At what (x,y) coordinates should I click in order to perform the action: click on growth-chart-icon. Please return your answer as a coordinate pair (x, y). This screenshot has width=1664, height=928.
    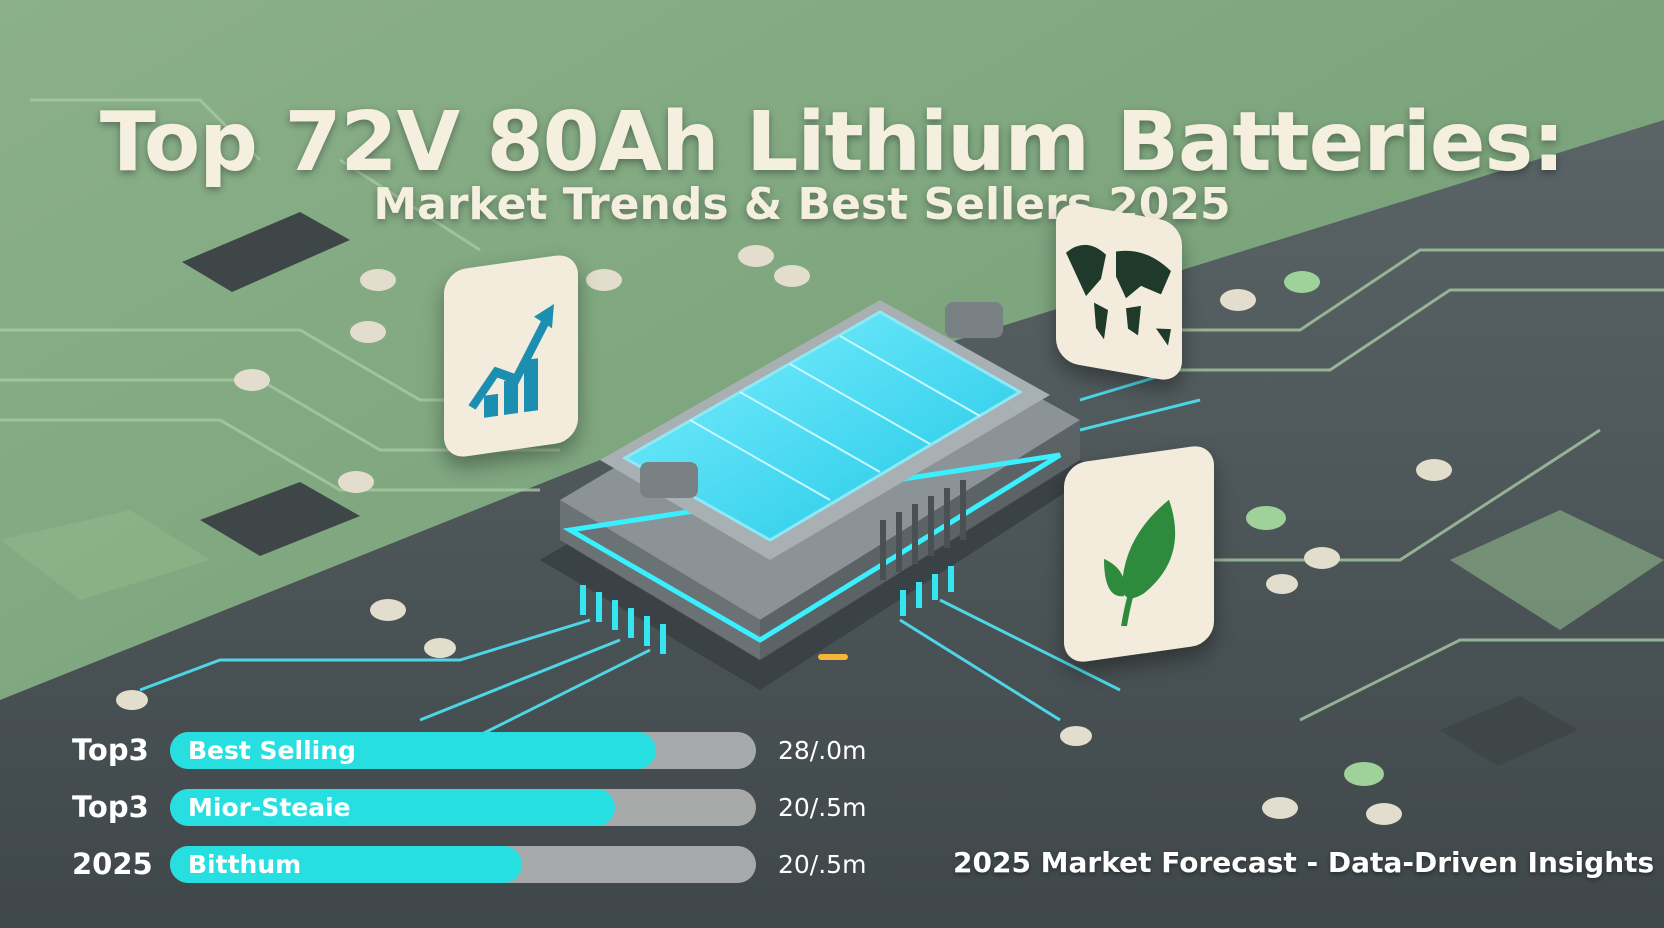
    Looking at the image, I should click on (511, 360).